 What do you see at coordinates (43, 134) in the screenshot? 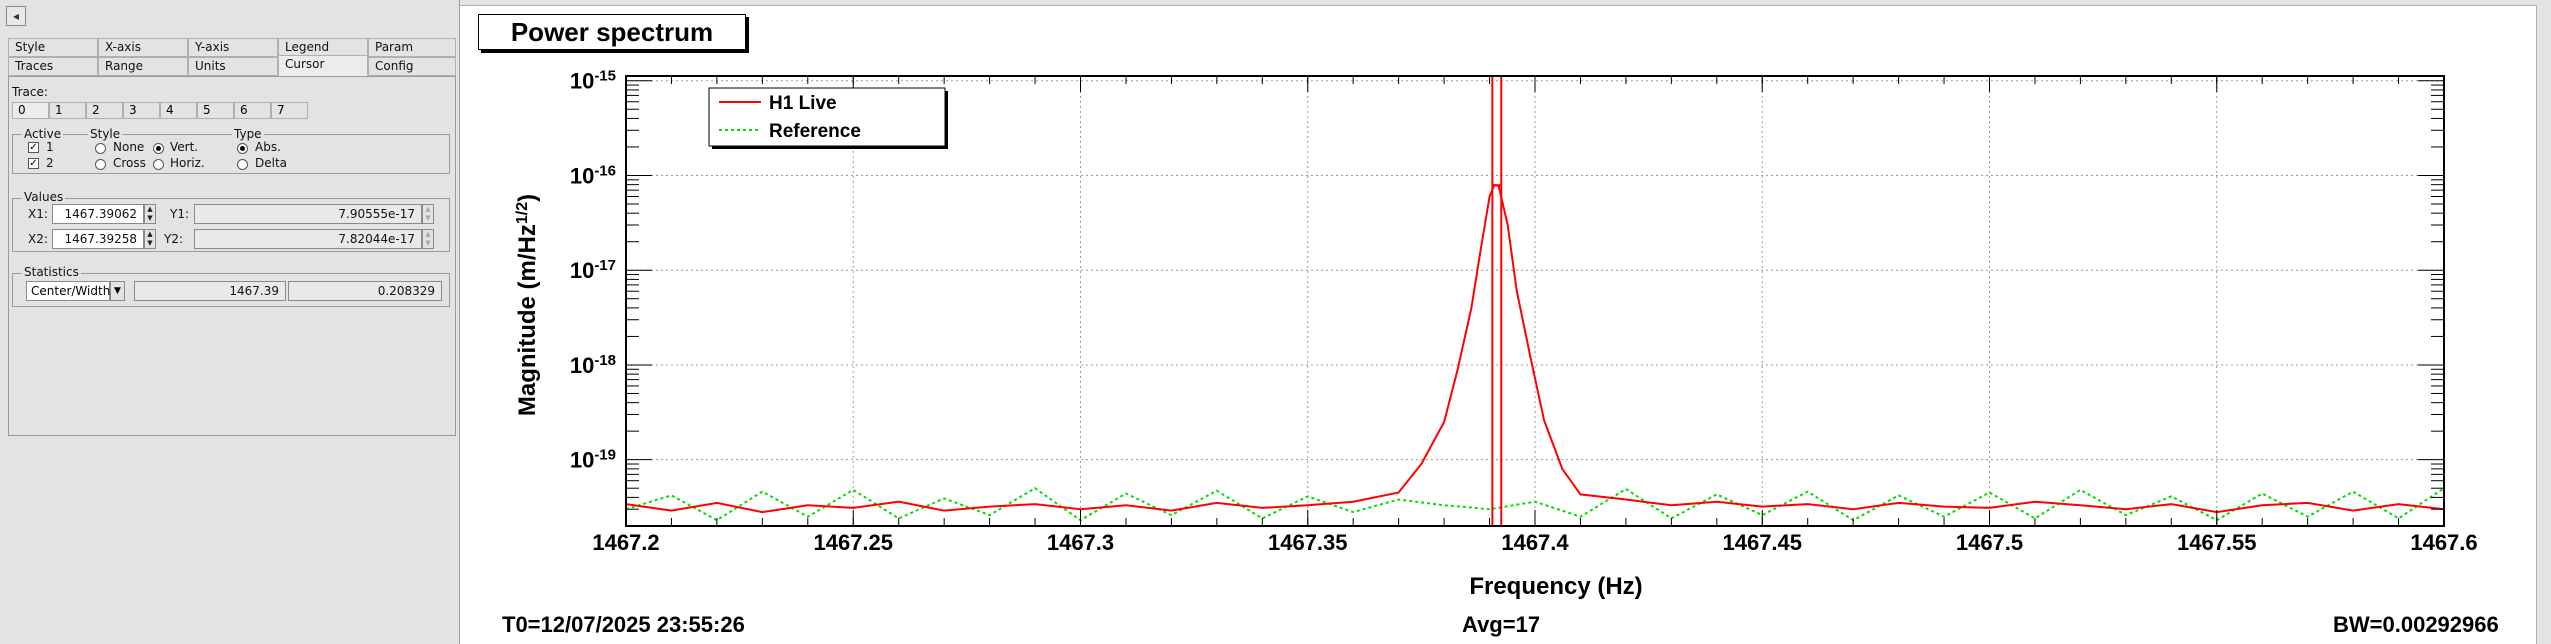
I see `active-group-title: Active` at bounding box center [43, 134].